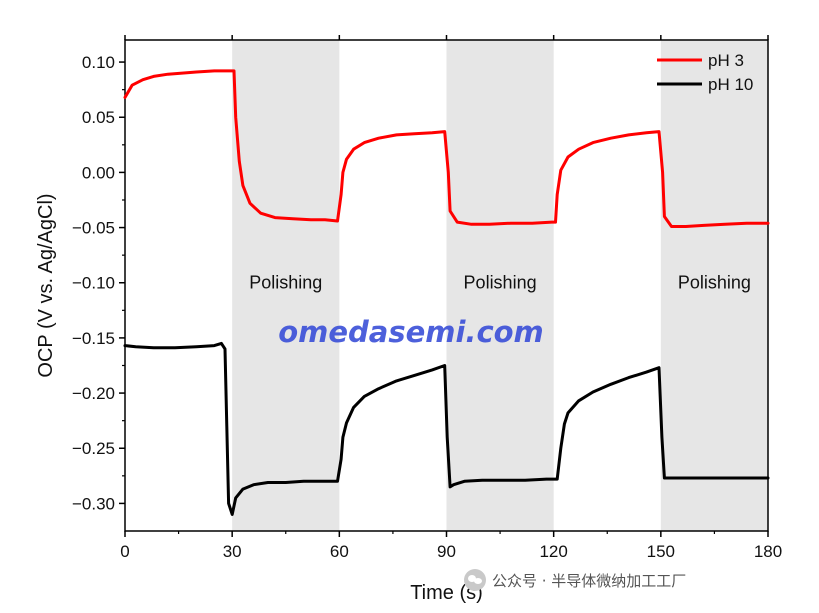  Describe the element at coordinates (661, 551) in the screenshot. I see `x-tick-label: 150` at that location.